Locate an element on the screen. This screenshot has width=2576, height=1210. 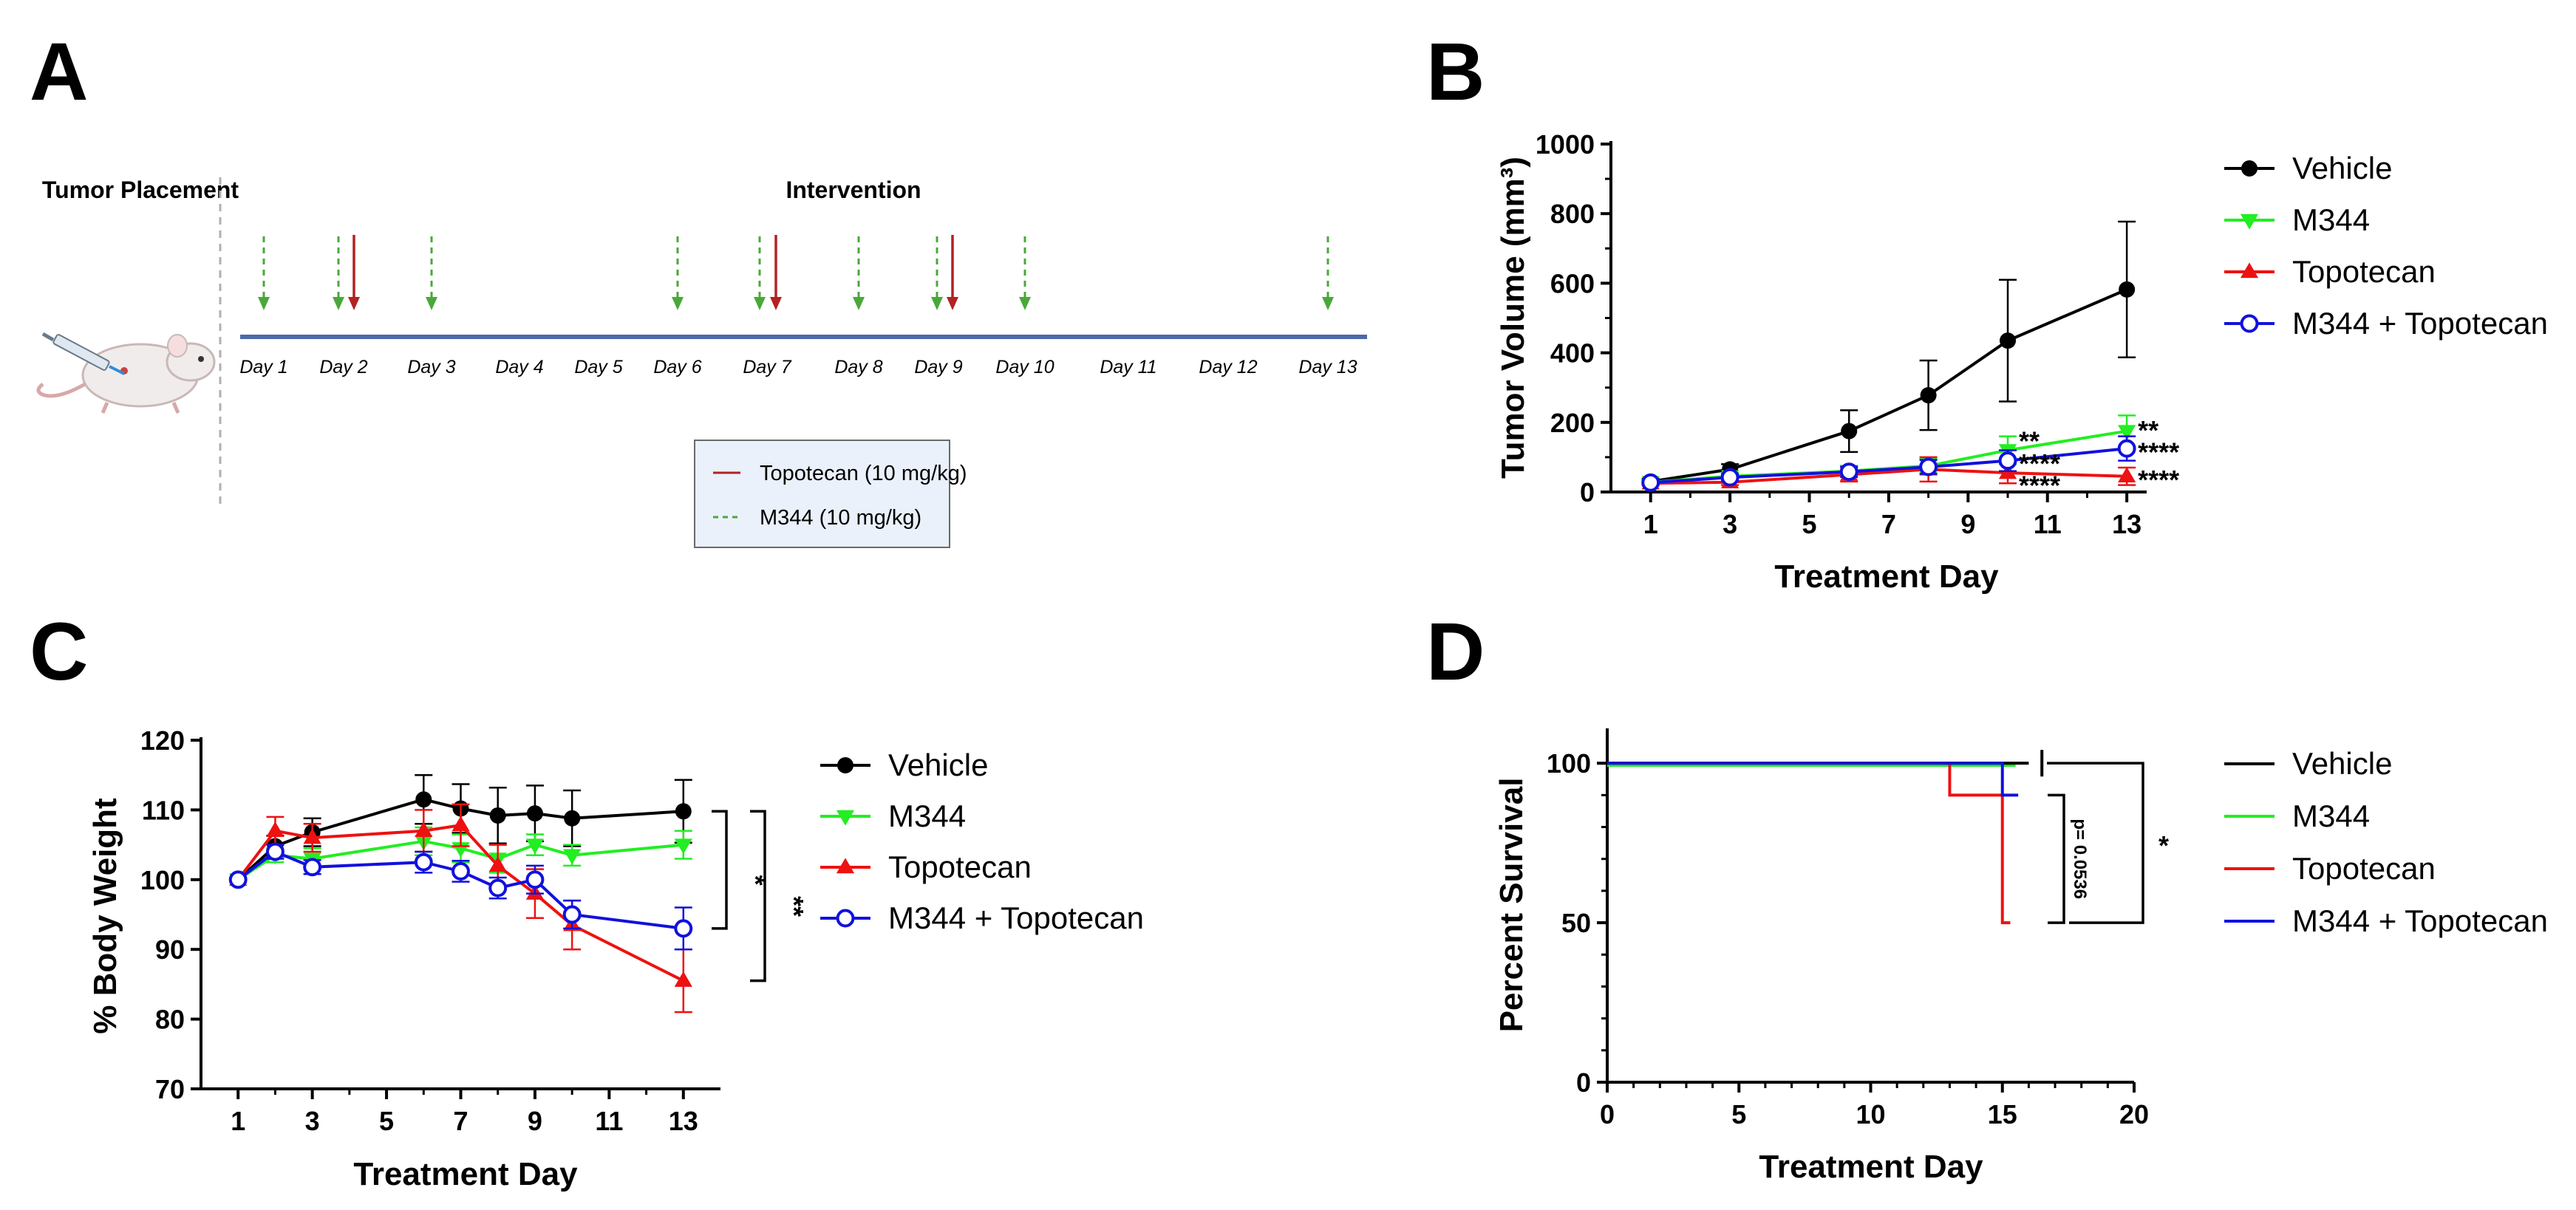
c-xlabel: Treatment Day is located at coordinates (465, 1174).